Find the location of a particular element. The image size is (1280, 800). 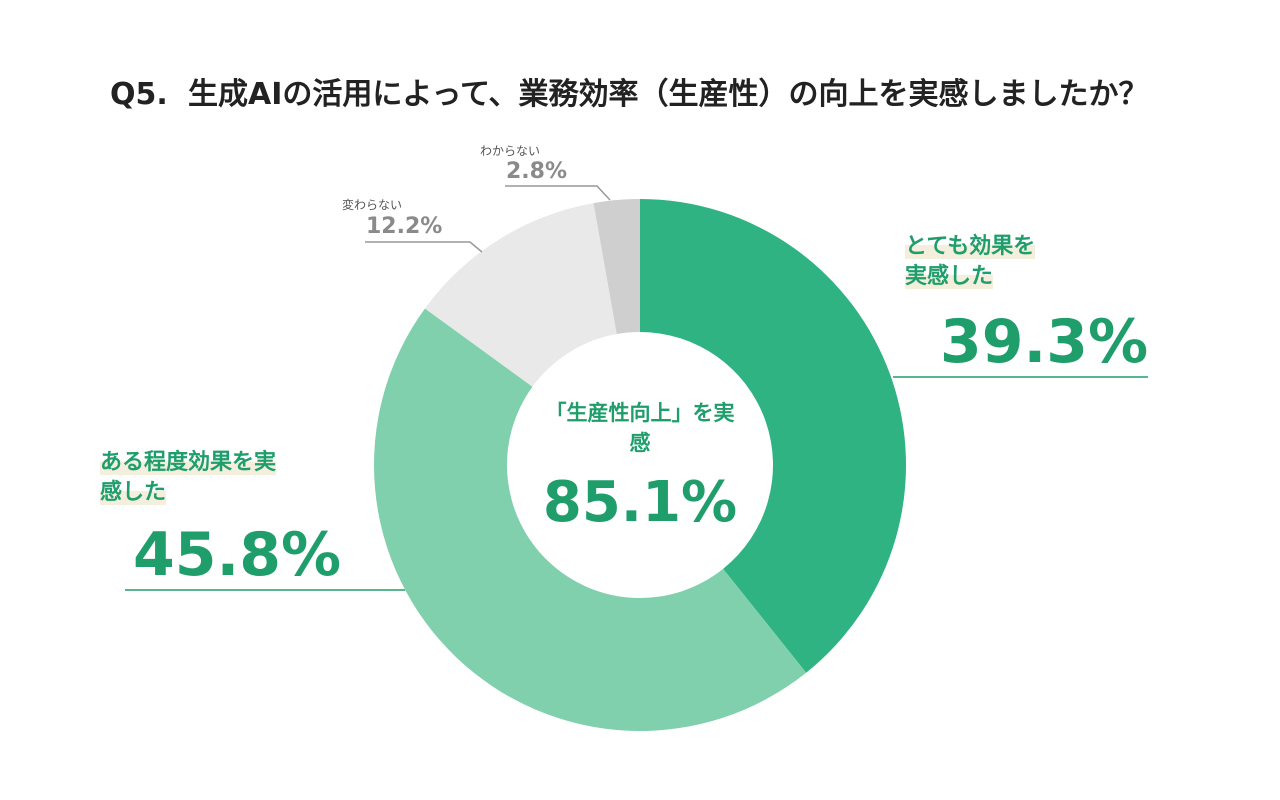

slice-label-text: 変わらない is located at coordinates (372, 205).